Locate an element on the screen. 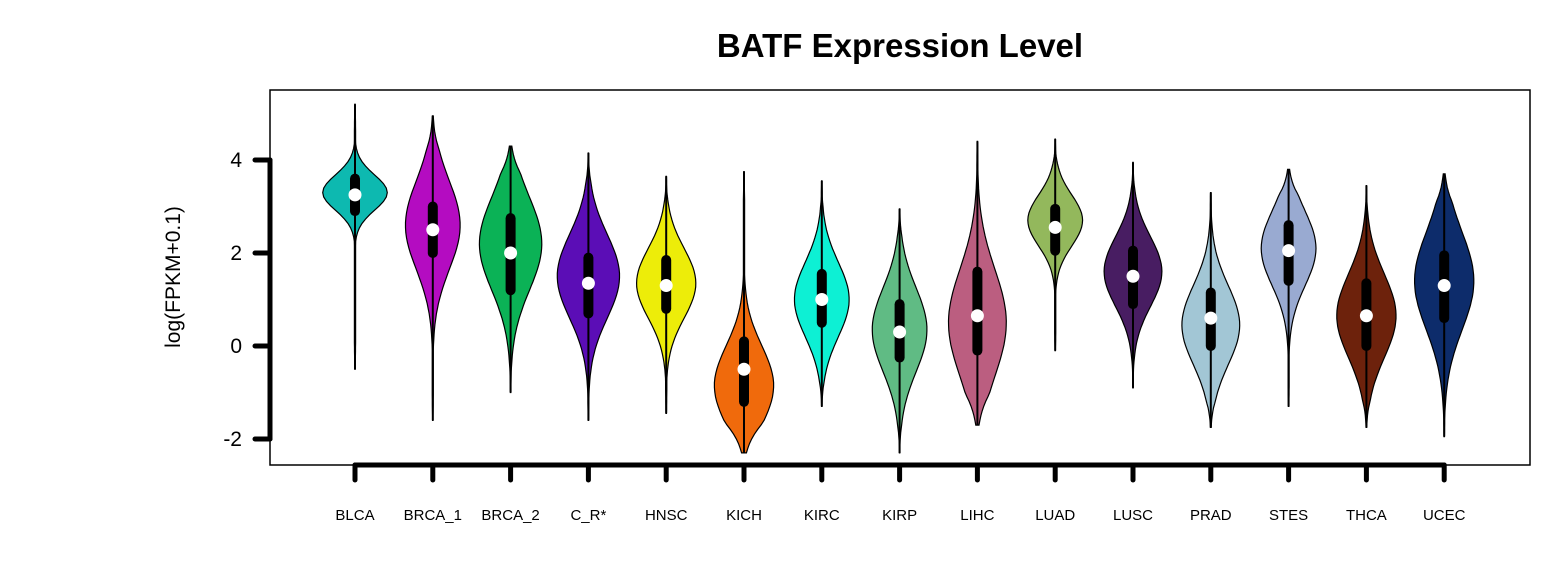  violin-kirp is located at coordinates (899, 331).